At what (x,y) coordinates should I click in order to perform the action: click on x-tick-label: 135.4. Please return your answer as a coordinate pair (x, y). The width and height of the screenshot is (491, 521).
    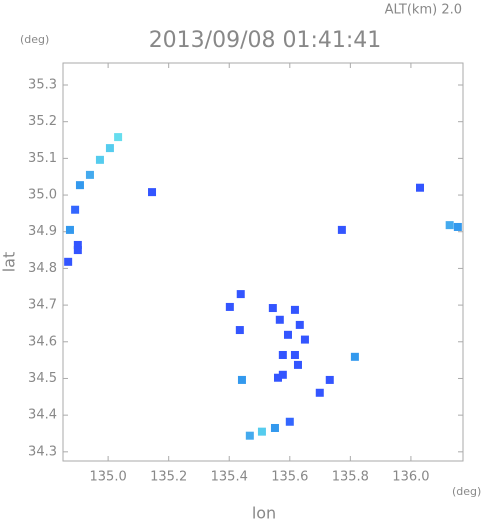
    Looking at the image, I should click on (229, 477).